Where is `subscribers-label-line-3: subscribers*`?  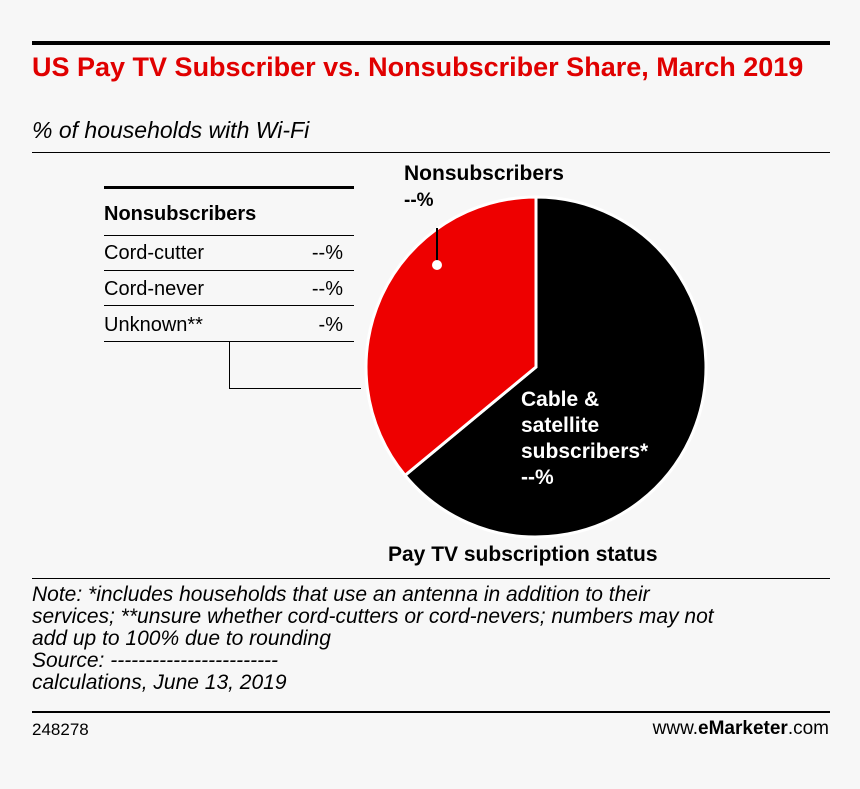
subscribers-label-line-3: subscribers* is located at coordinates (585, 451).